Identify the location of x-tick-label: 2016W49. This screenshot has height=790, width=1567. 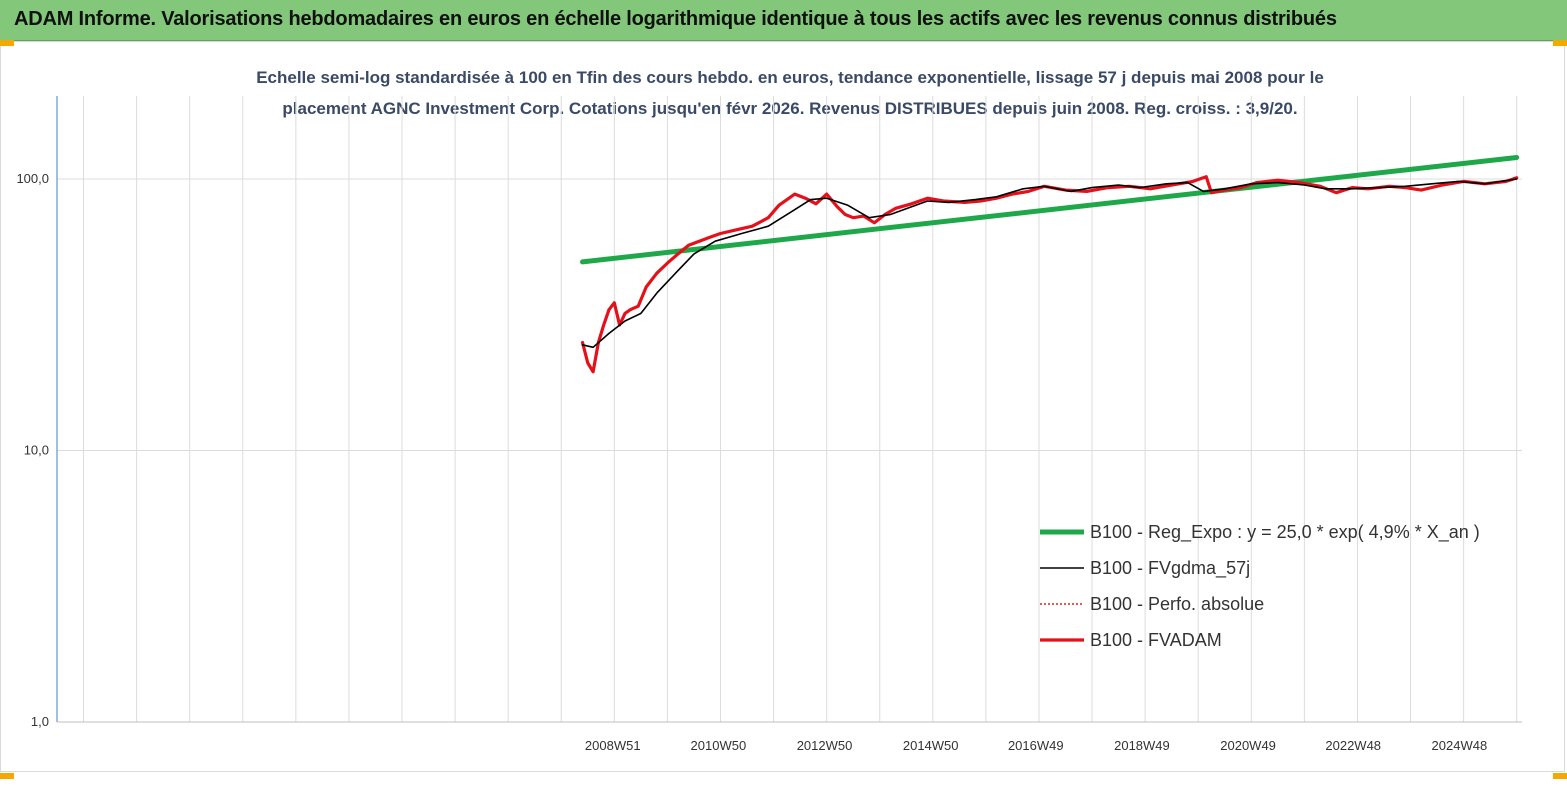
(1036, 745).